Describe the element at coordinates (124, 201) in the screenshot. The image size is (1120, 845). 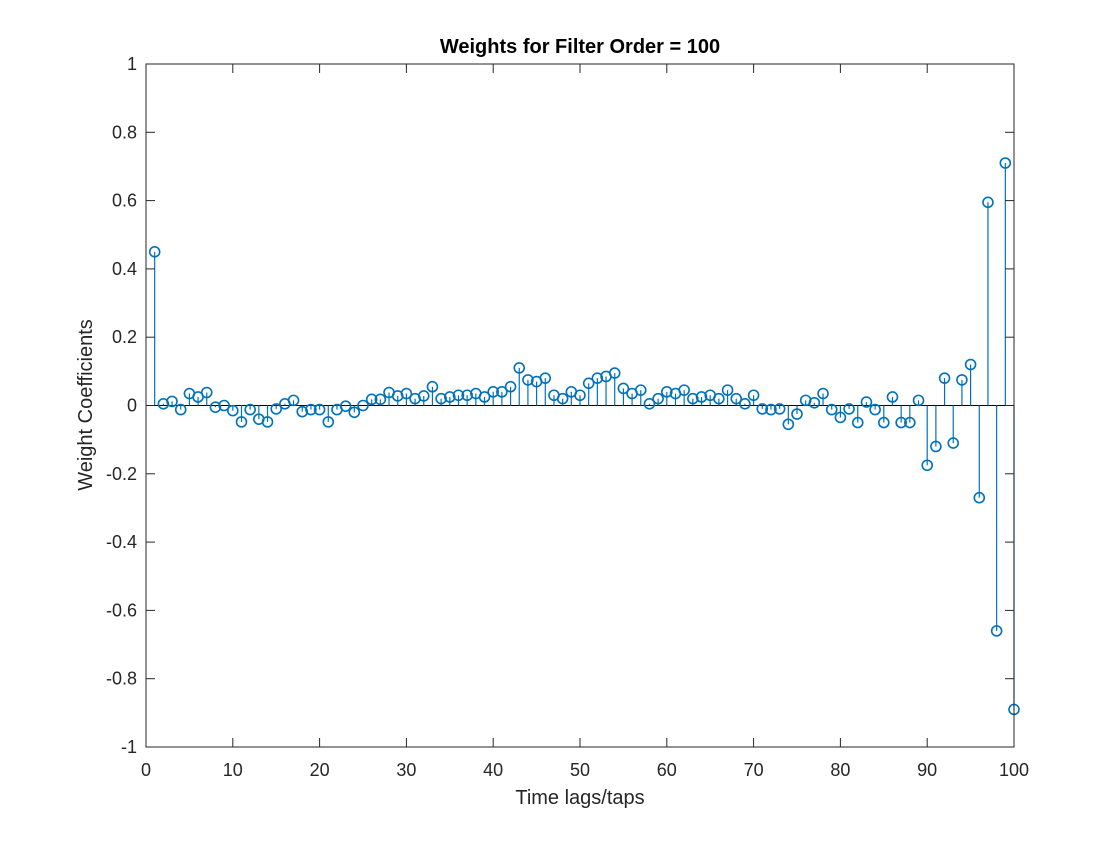
I see `y-tick-label: 0.6` at that location.